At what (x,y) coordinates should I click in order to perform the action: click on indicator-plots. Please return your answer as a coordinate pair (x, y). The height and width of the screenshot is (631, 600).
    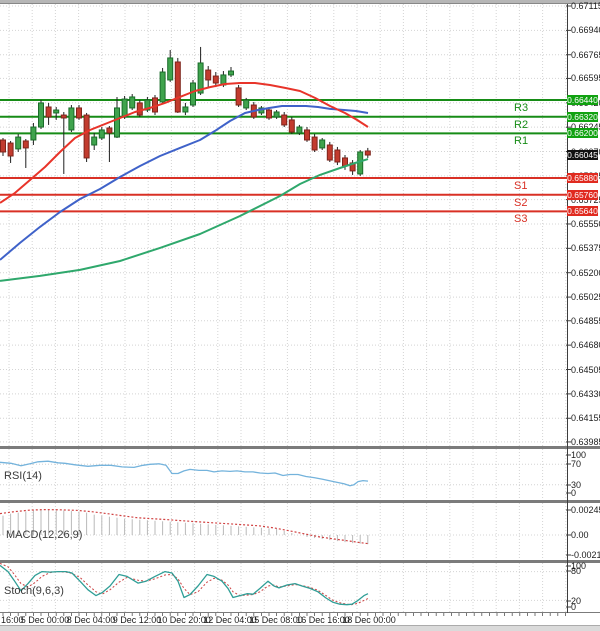
    Looking at the image, I should click on (184, 533).